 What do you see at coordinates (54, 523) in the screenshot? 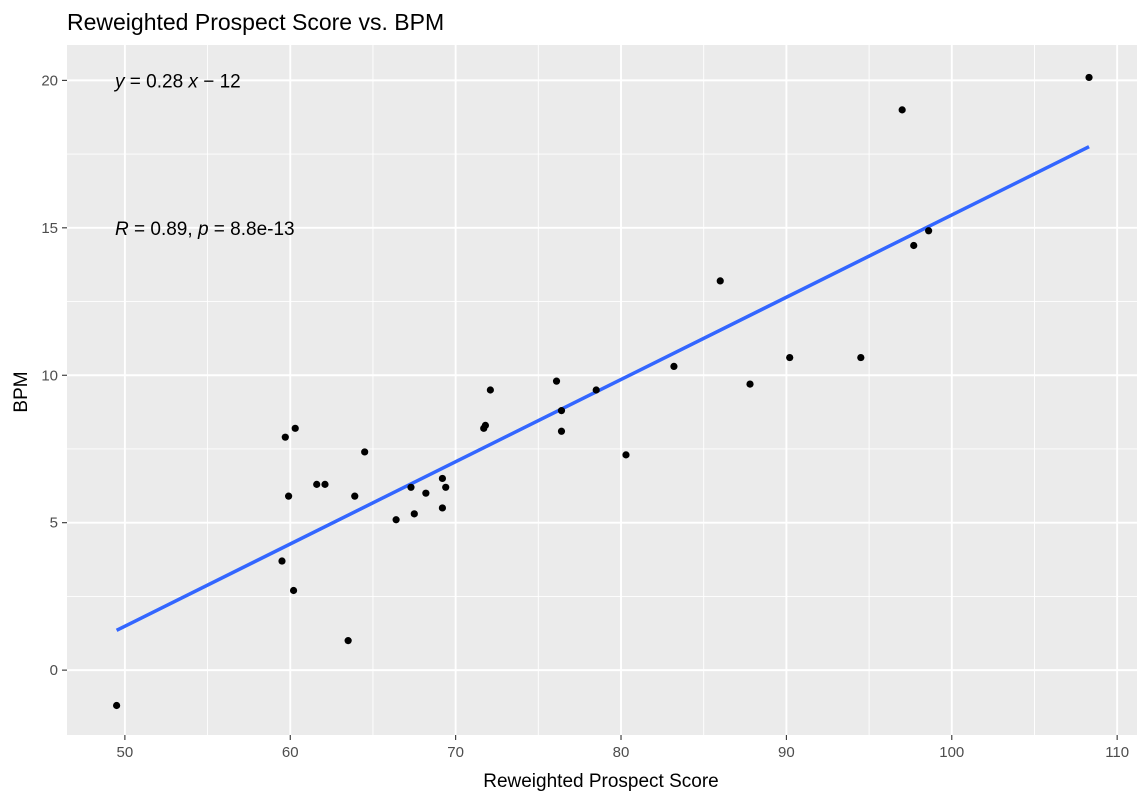
I see `y-tick-label: 5` at bounding box center [54, 523].